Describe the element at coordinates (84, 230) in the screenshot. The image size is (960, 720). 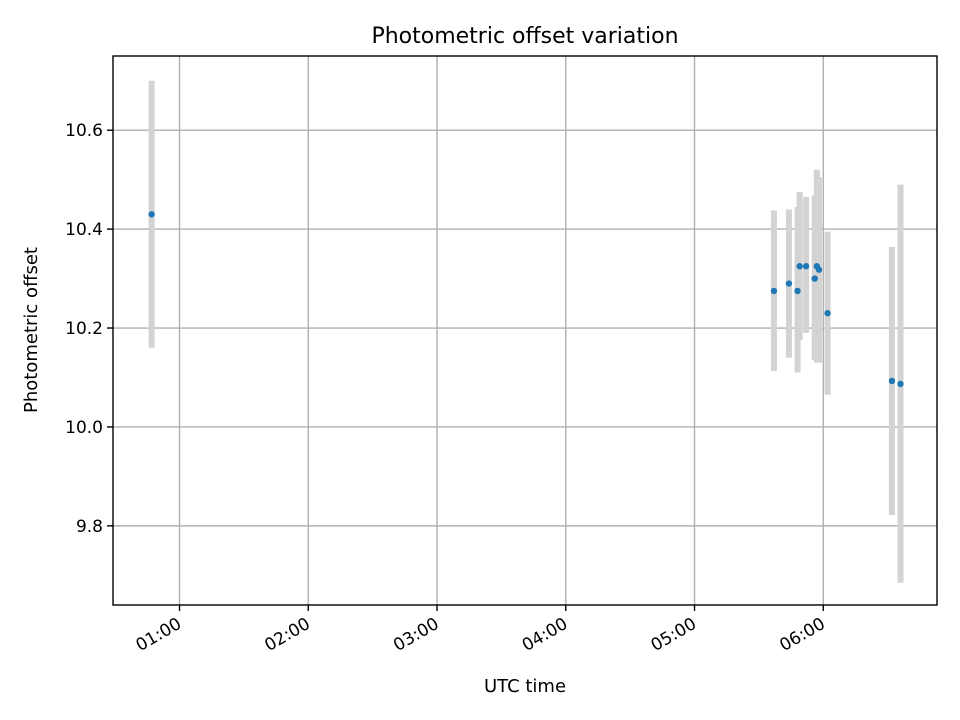
I see `y-tick-label: 10.4` at that location.